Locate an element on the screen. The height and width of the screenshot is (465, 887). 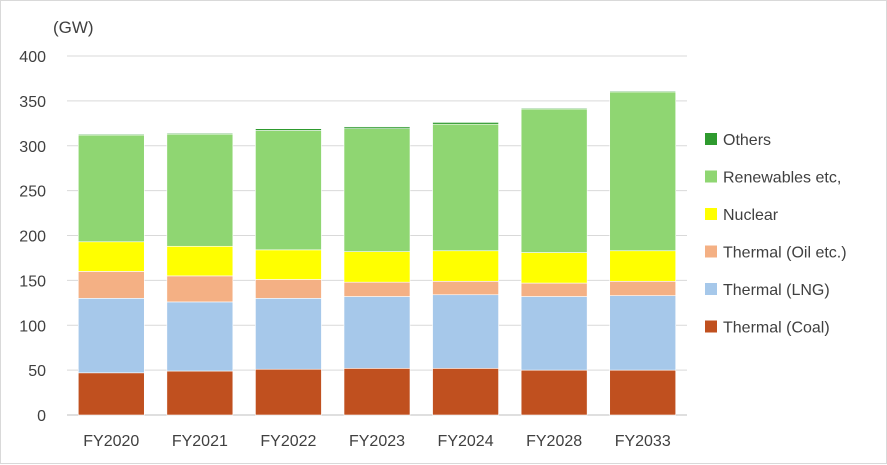
legend-item: Others is located at coordinates (738, 140).